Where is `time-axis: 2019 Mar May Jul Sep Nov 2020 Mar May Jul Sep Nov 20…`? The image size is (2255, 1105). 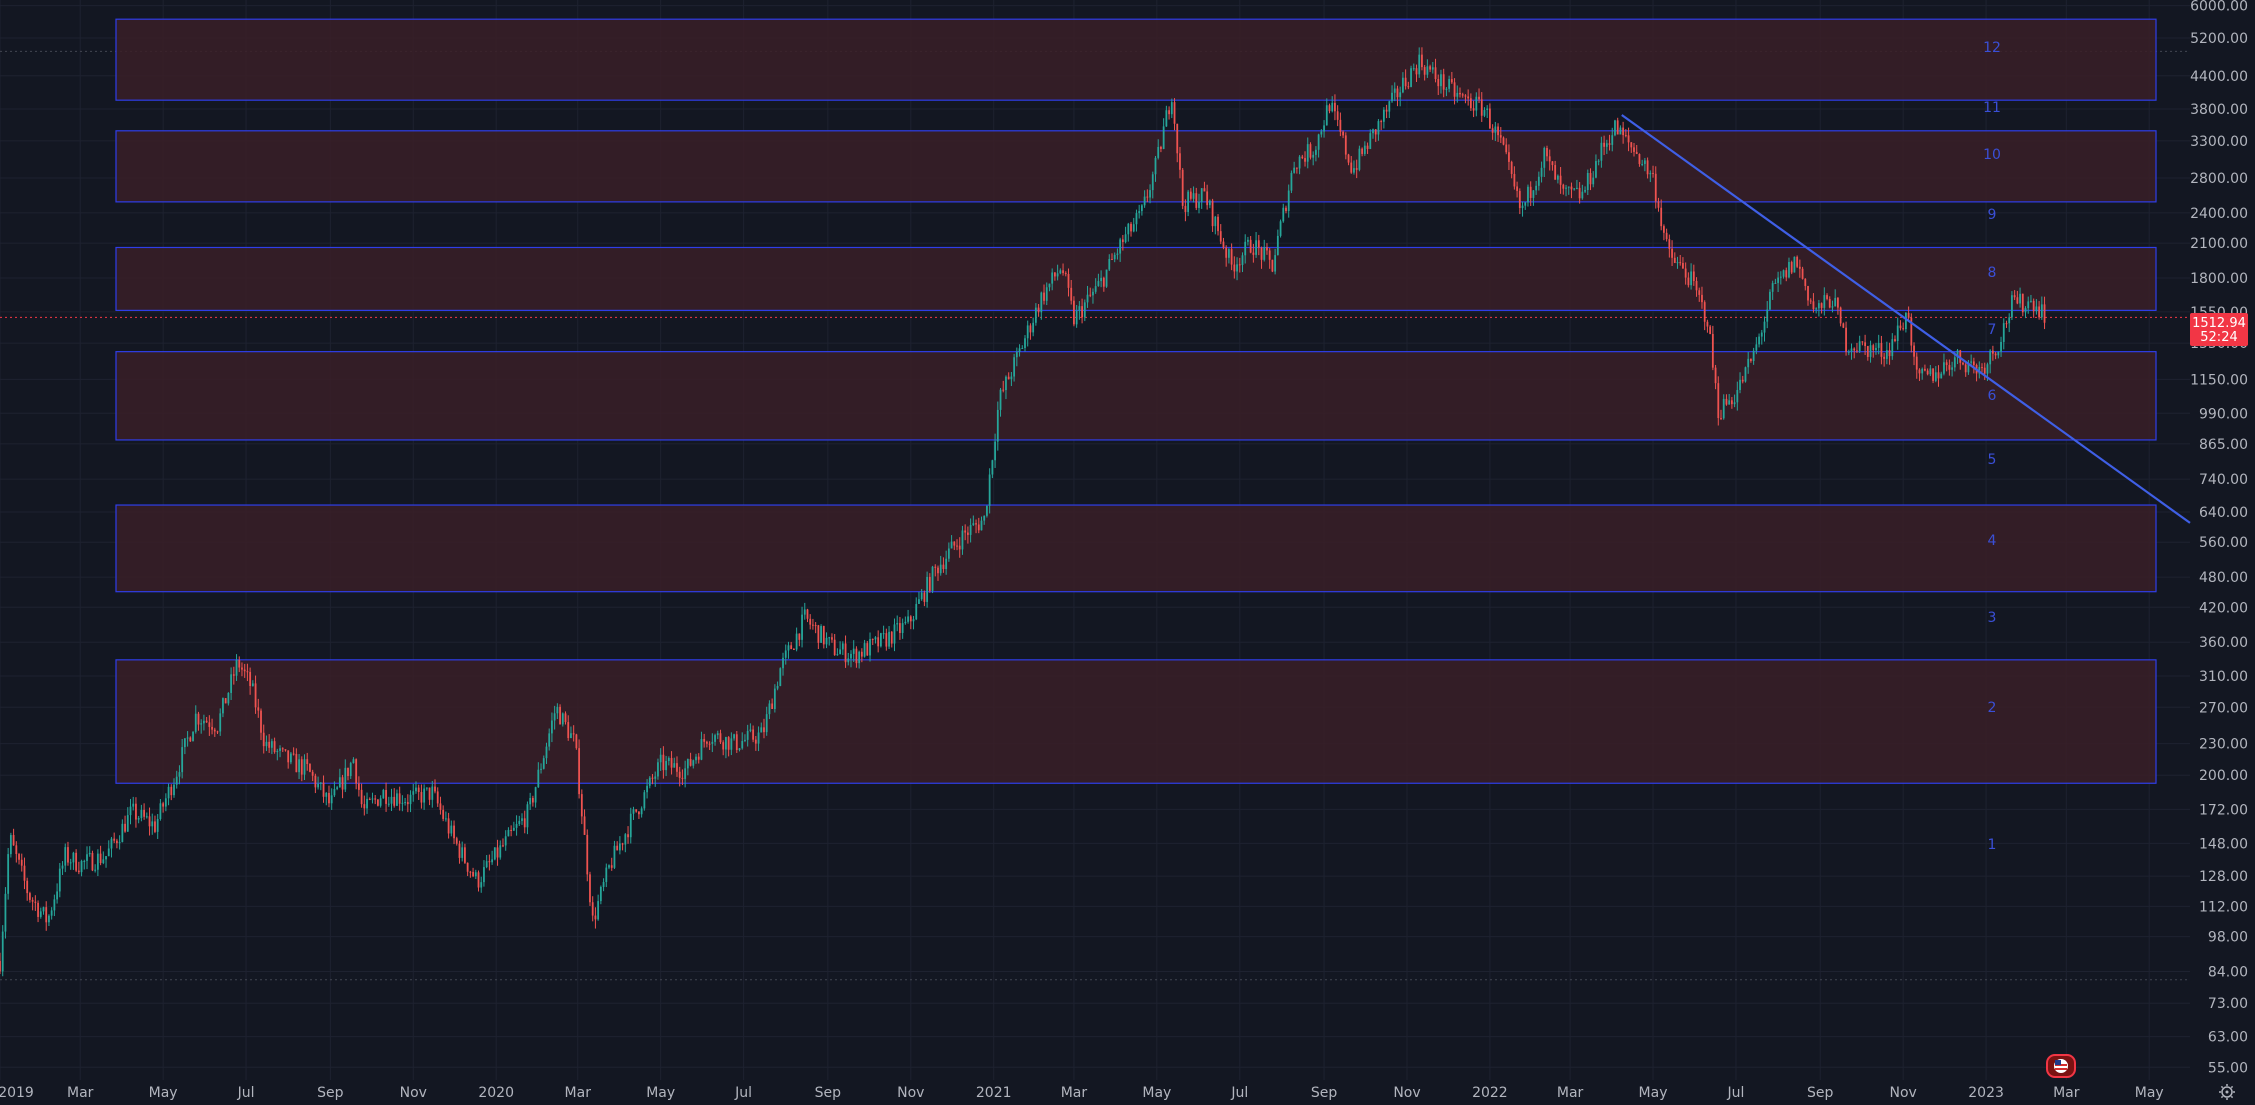 time-axis: 2019 Mar May Jul Sep Nov 2020 Mar May Jul Sep Nov 20… is located at coordinates (1082, 1093).